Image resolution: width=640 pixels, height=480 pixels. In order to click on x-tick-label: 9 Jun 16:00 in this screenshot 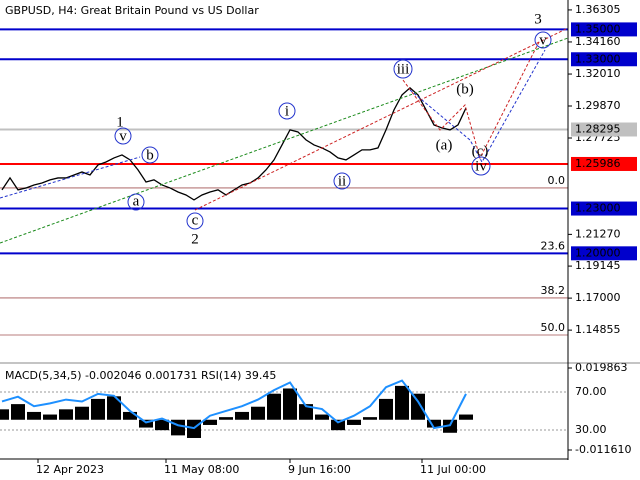, I will do `click(319, 469)`.